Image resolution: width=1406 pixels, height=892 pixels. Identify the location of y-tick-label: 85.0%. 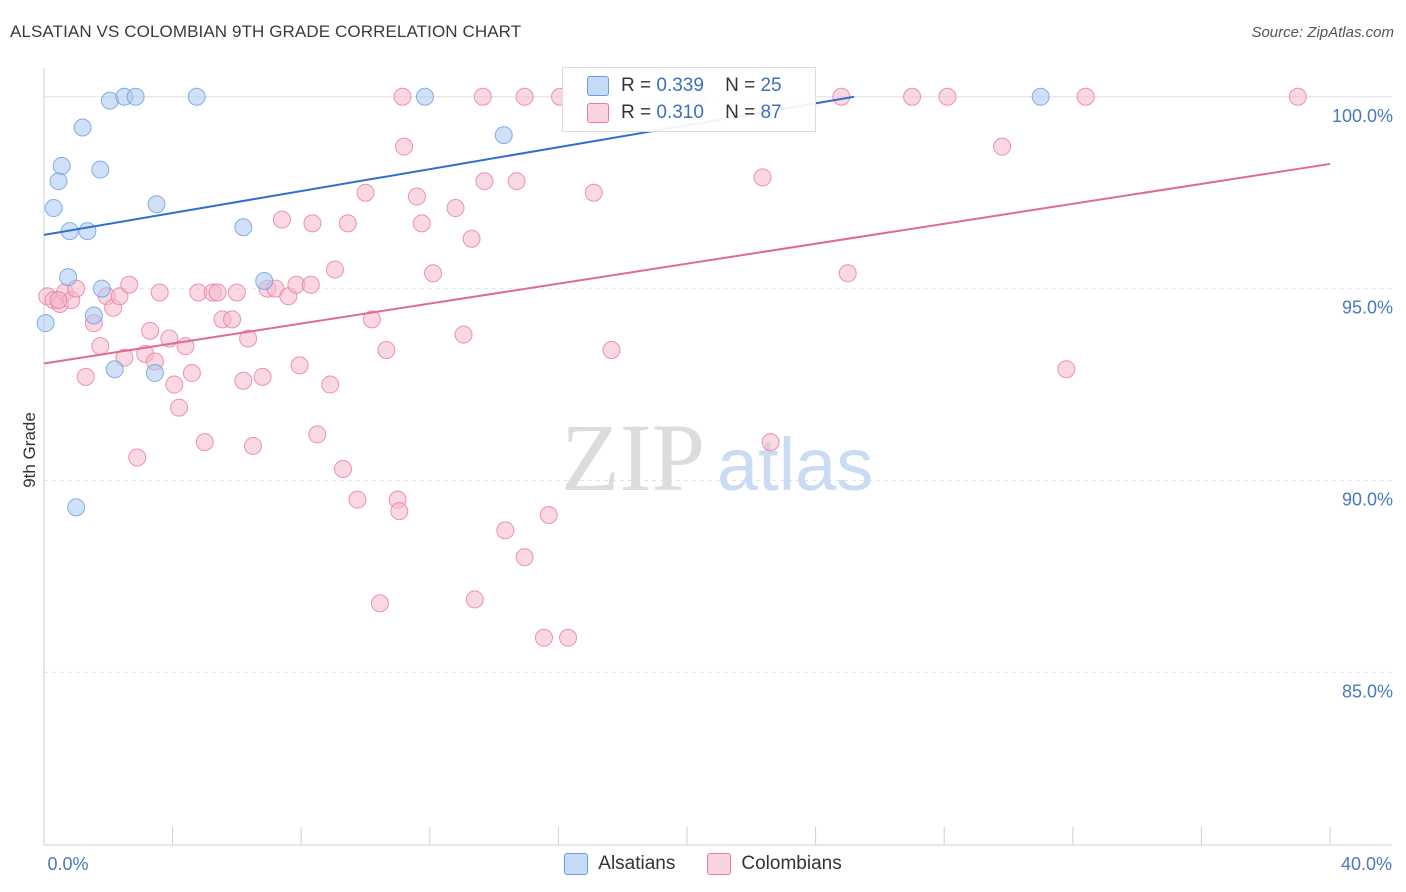
(1367, 691).